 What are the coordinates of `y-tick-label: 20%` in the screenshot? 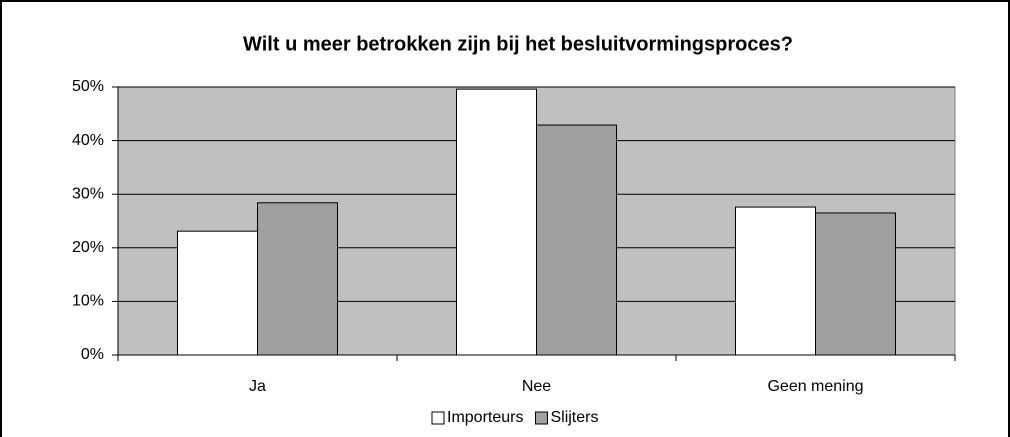 It's located at (88, 247).